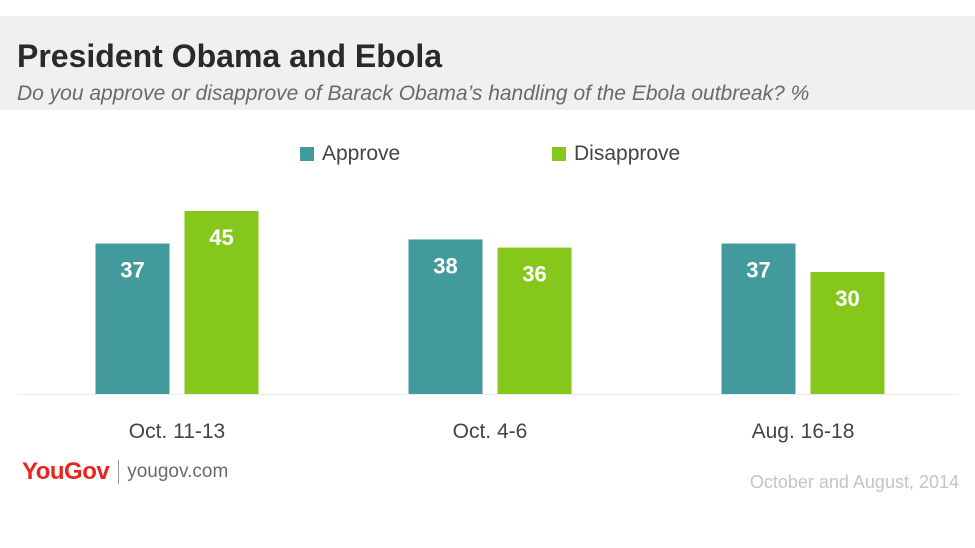 The width and height of the screenshot is (975, 548). I want to click on x-tick-label-2: Oct. 4-6, so click(490, 431).